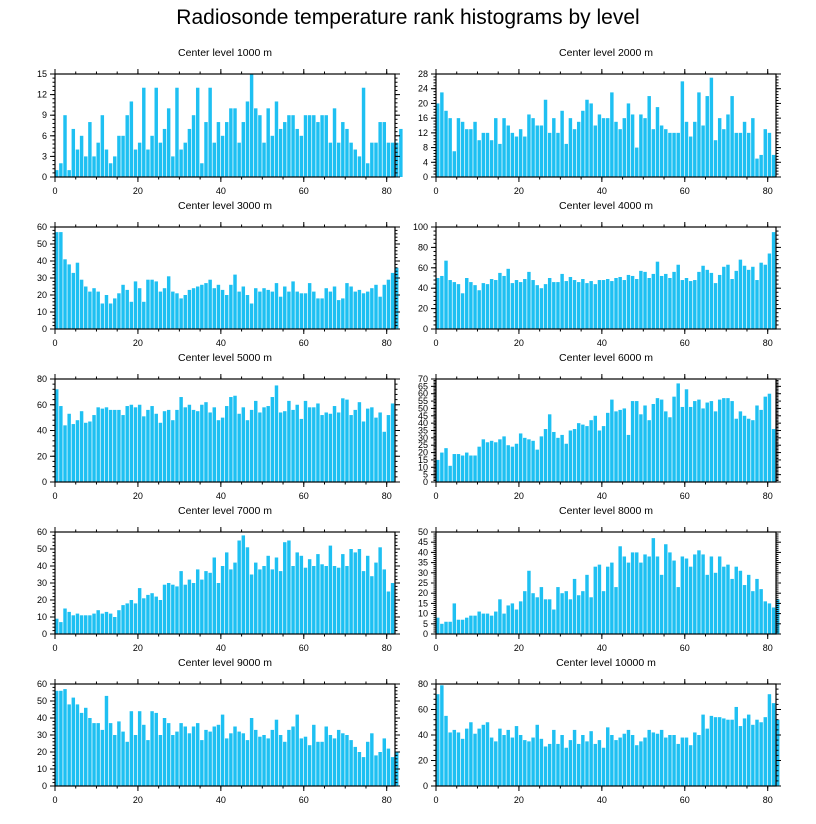 The height and width of the screenshot is (824, 816). Describe the element at coordinates (42, 752) in the screenshot. I see `y-tick-label: 20` at that location.